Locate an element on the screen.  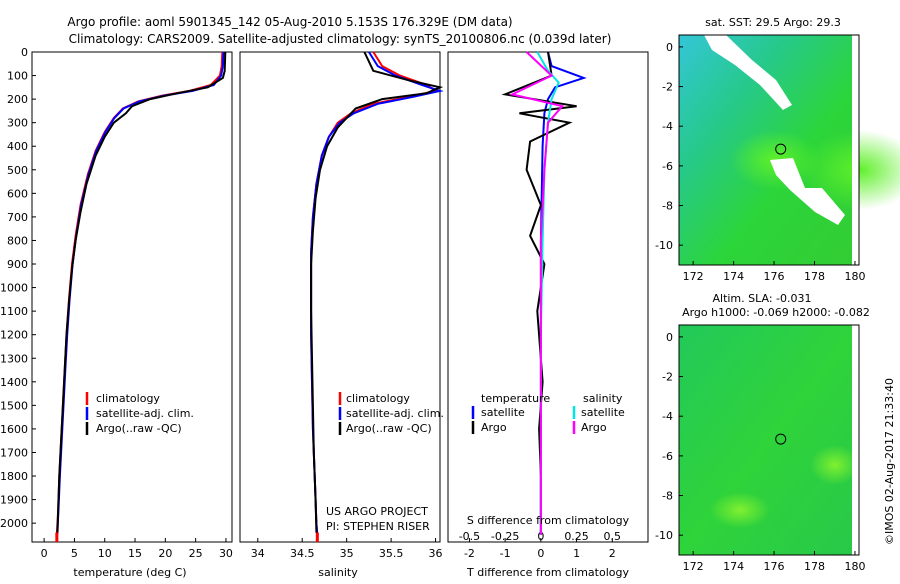
s-tick-label: 0 is located at coordinates (540, 536).